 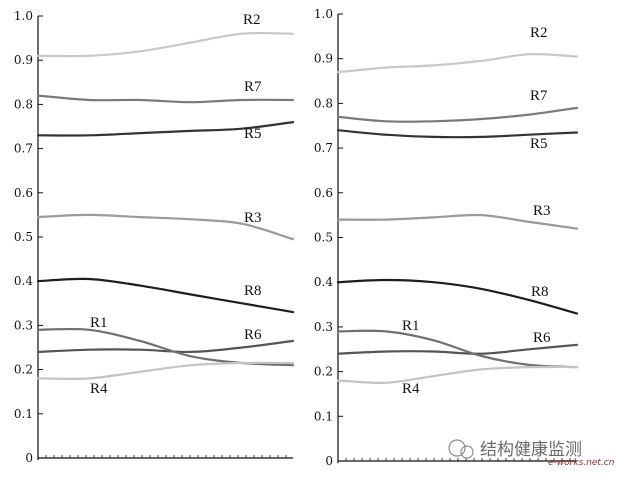 I want to click on watermark-site: e-works.net.cn, so click(x=581, y=463).